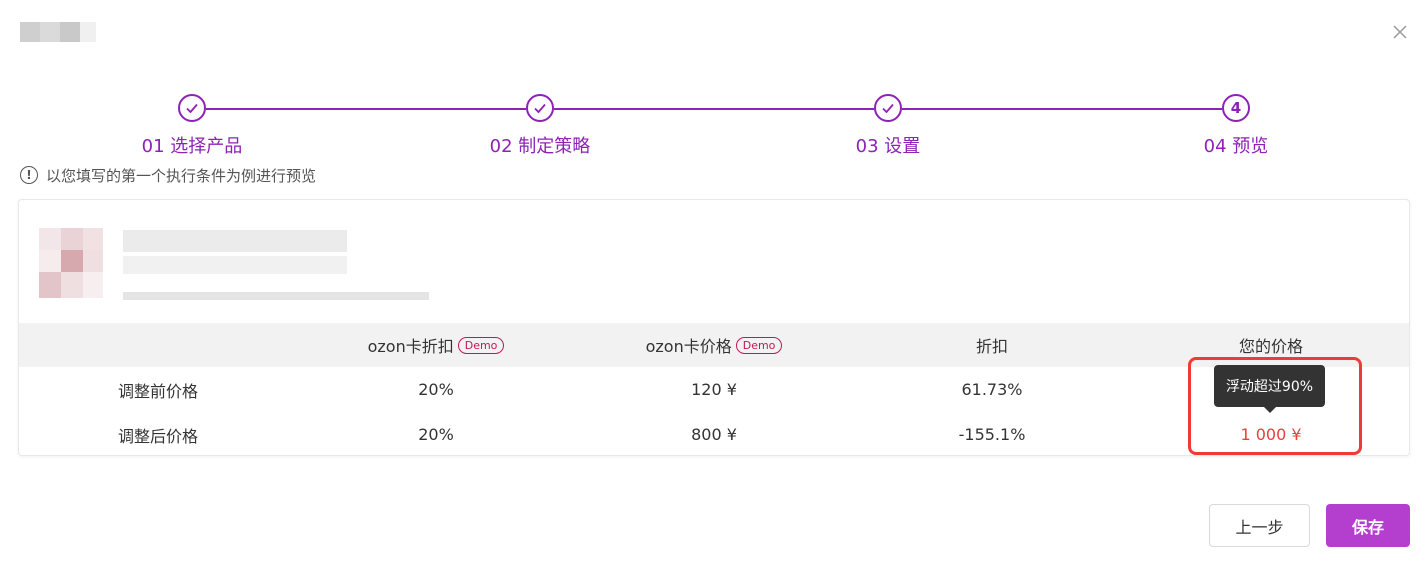 The width and height of the screenshot is (1428, 566). Describe the element at coordinates (29, 175) in the screenshot. I see `info-icon: !` at that location.